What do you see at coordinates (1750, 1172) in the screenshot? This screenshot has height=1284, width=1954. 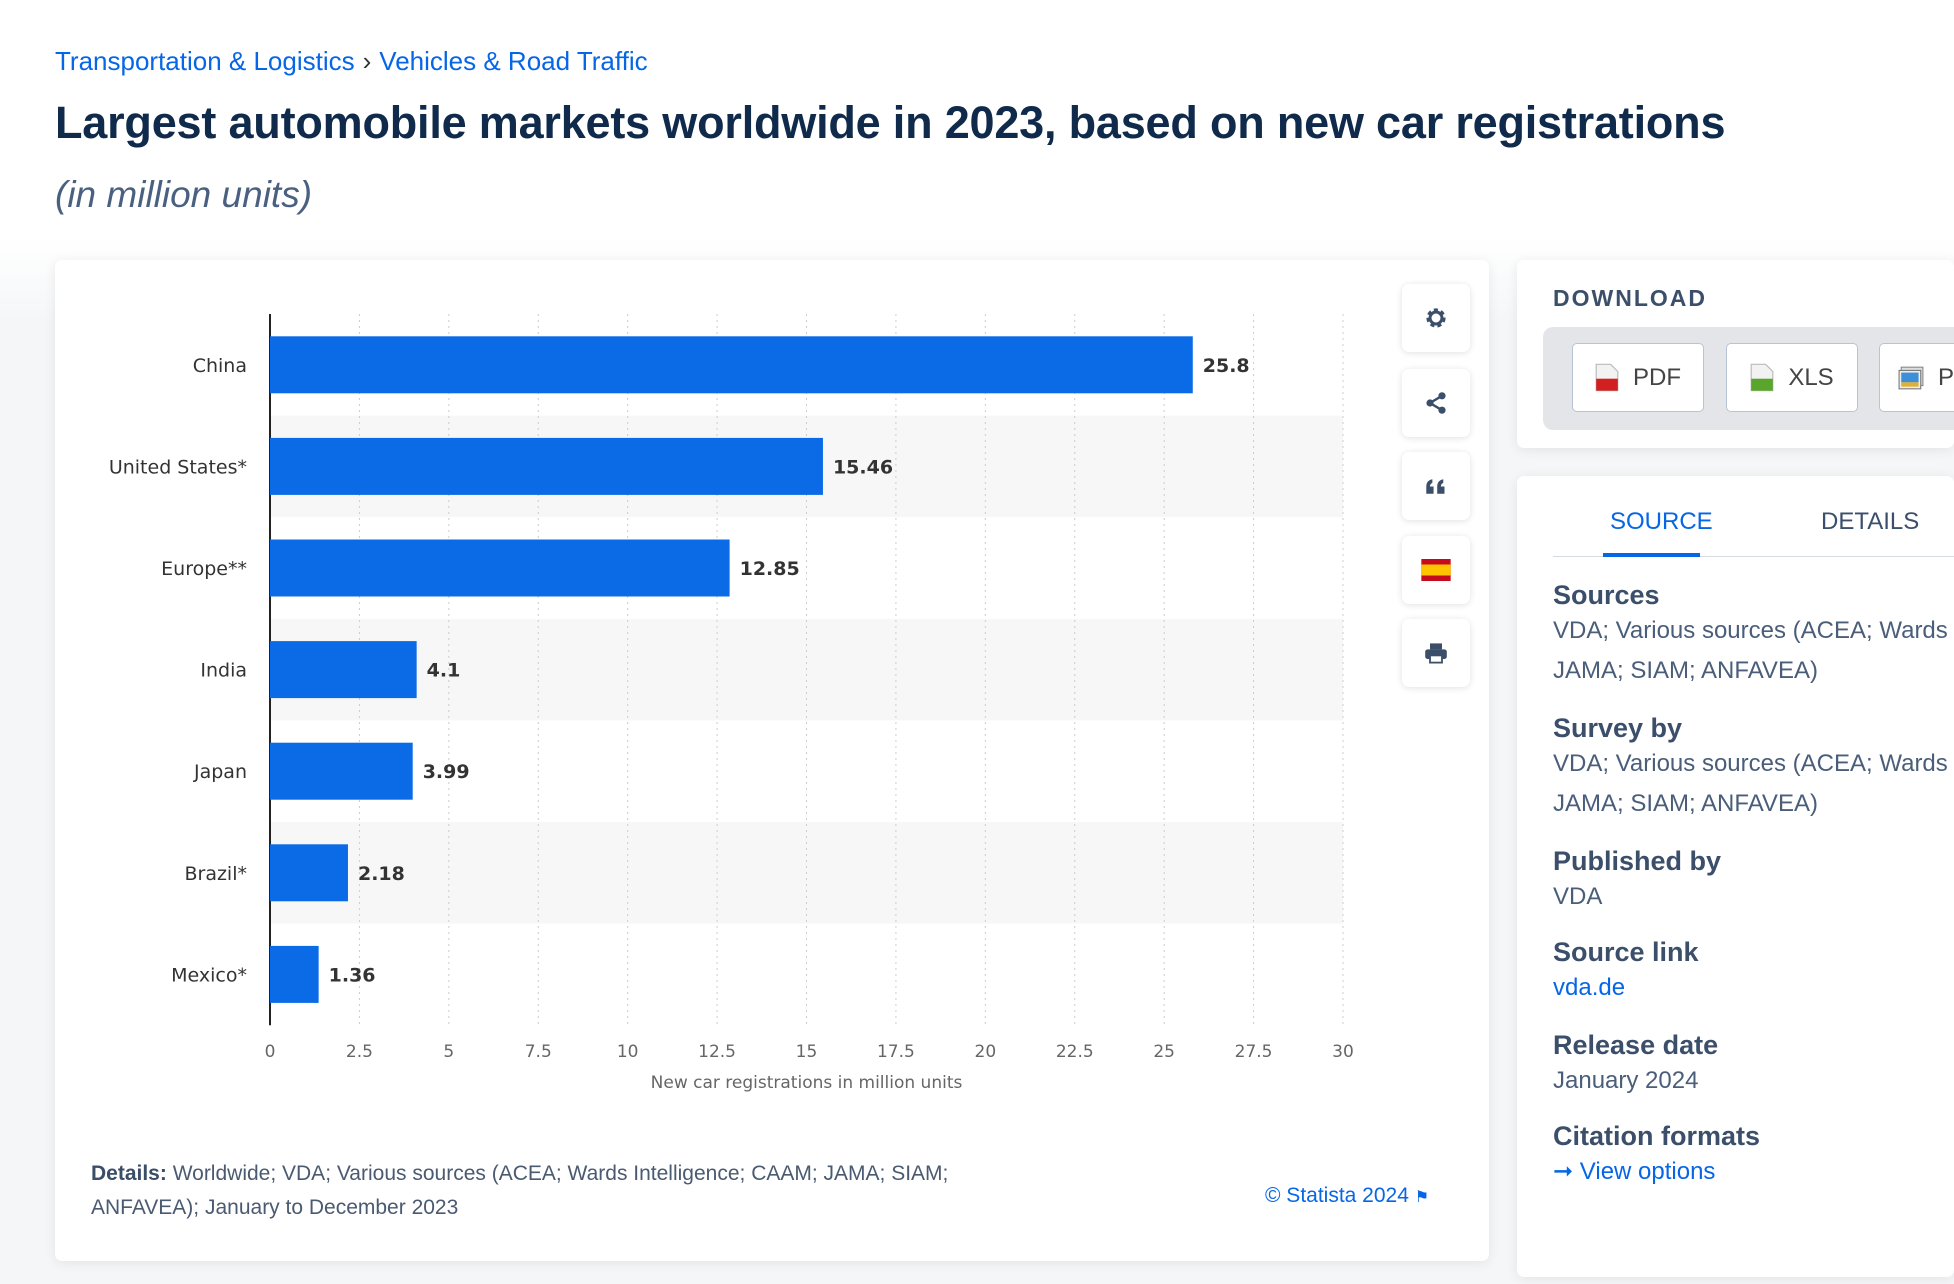 I see `view-options-link: ➞ View options` at bounding box center [1750, 1172].